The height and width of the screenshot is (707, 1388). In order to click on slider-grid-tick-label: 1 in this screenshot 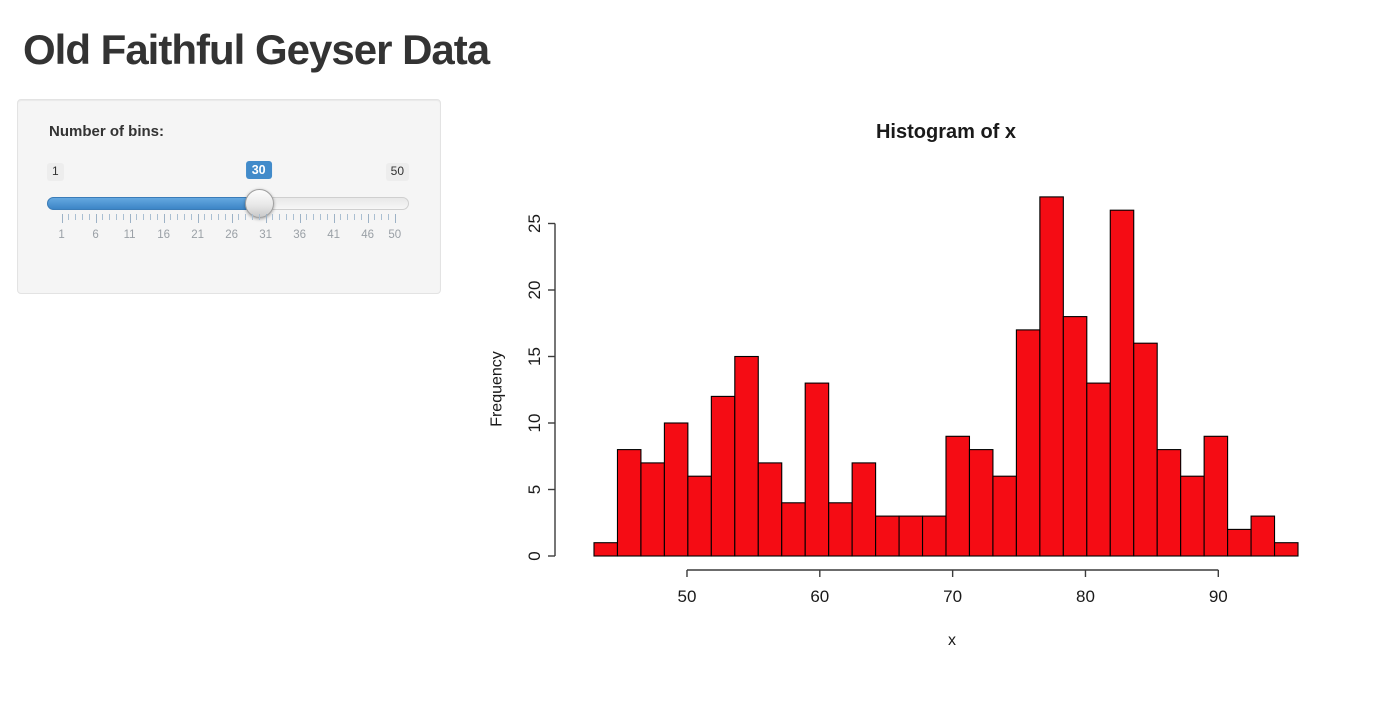, I will do `click(61, 235)`.